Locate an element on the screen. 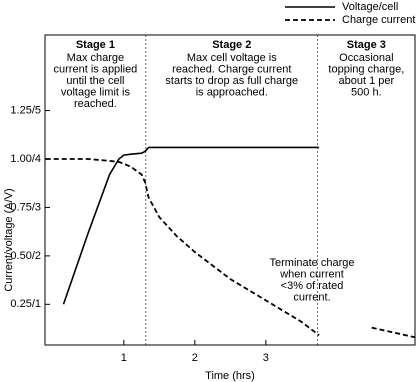  y-tick-label: 1.25/5 is located at coordinates (25, 110).